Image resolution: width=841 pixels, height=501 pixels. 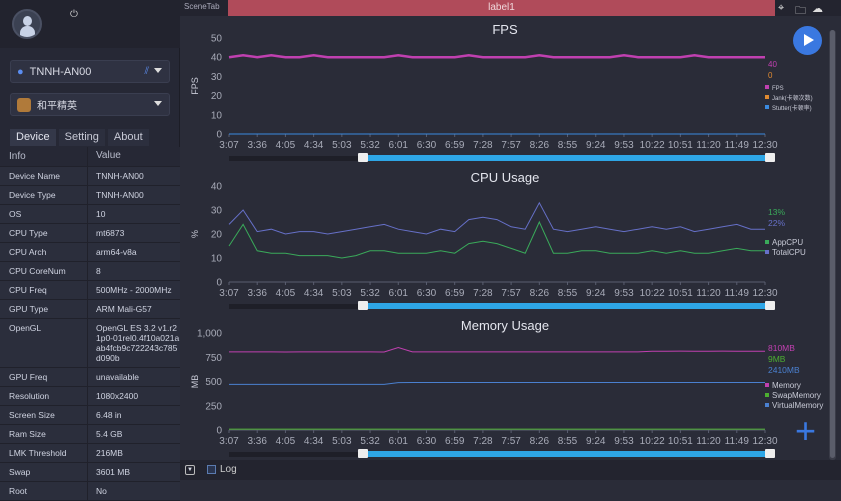 What do you see at coordinates (108, 155) in the screenshot?
I see `column-header-value: Value` at bounding box center [108, 155].